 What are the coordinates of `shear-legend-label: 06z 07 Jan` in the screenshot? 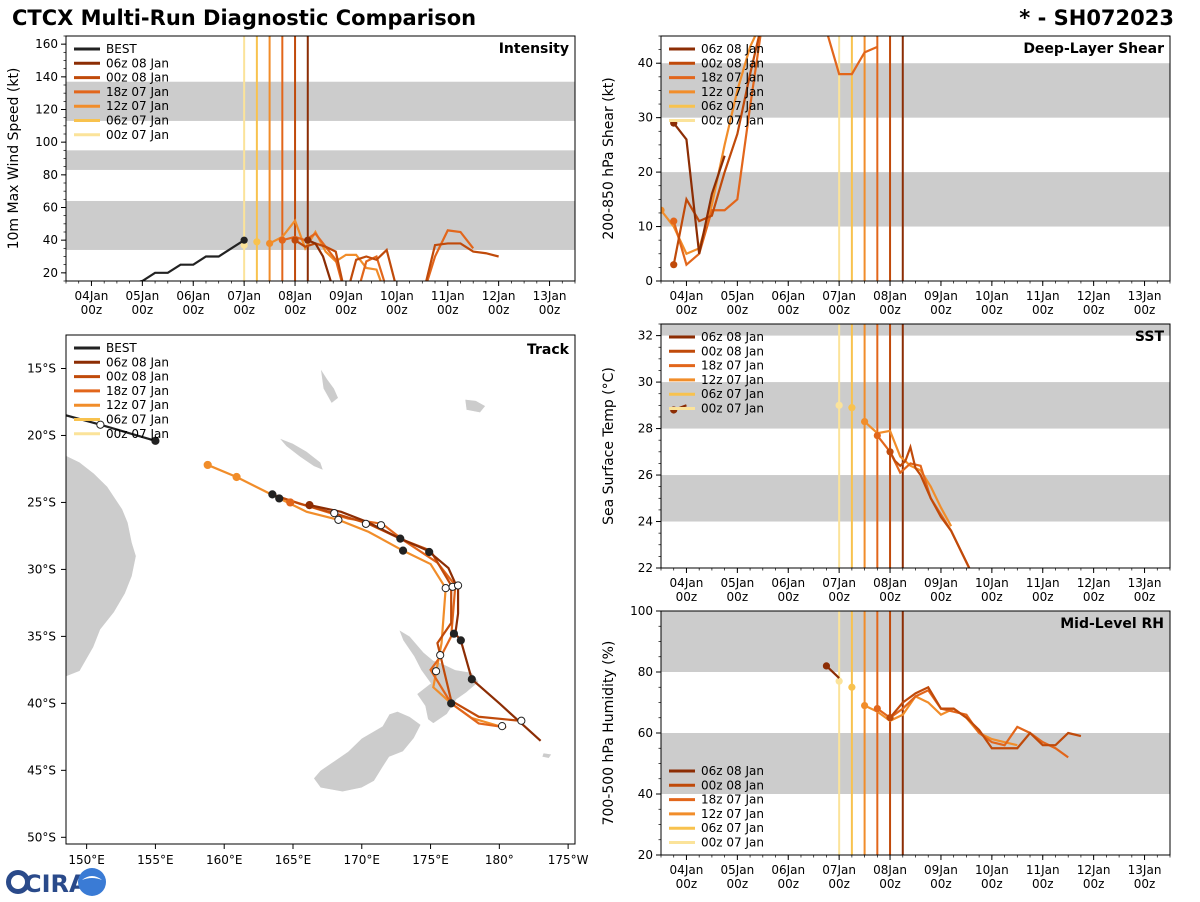 It's located at (732, 106).